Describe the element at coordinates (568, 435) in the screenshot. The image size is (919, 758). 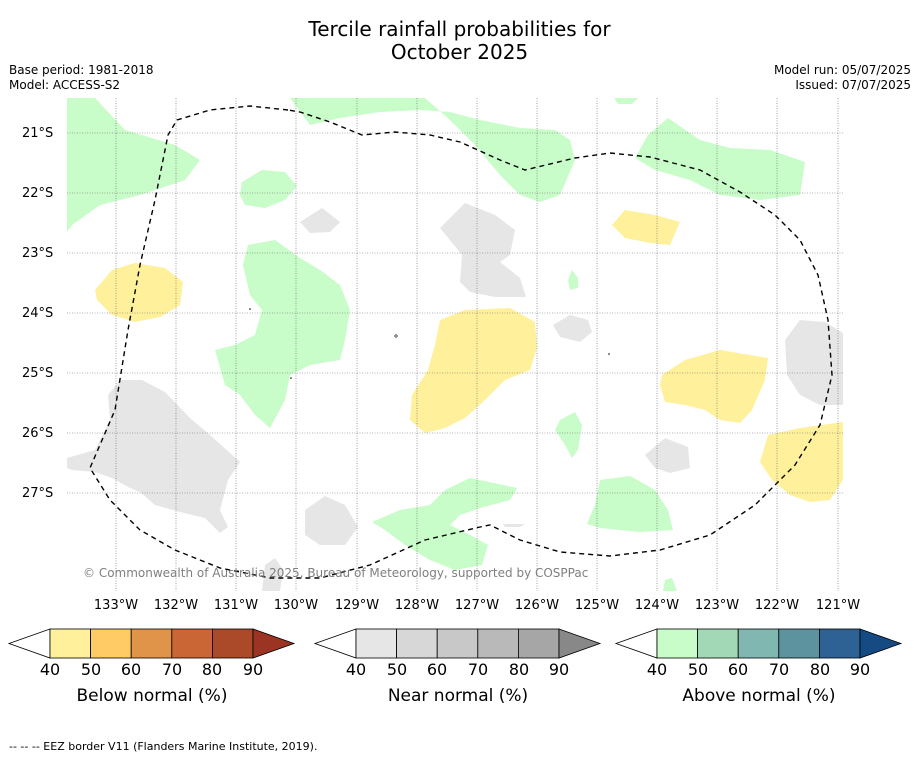
I see `above-normal-region-south-center` at that location.